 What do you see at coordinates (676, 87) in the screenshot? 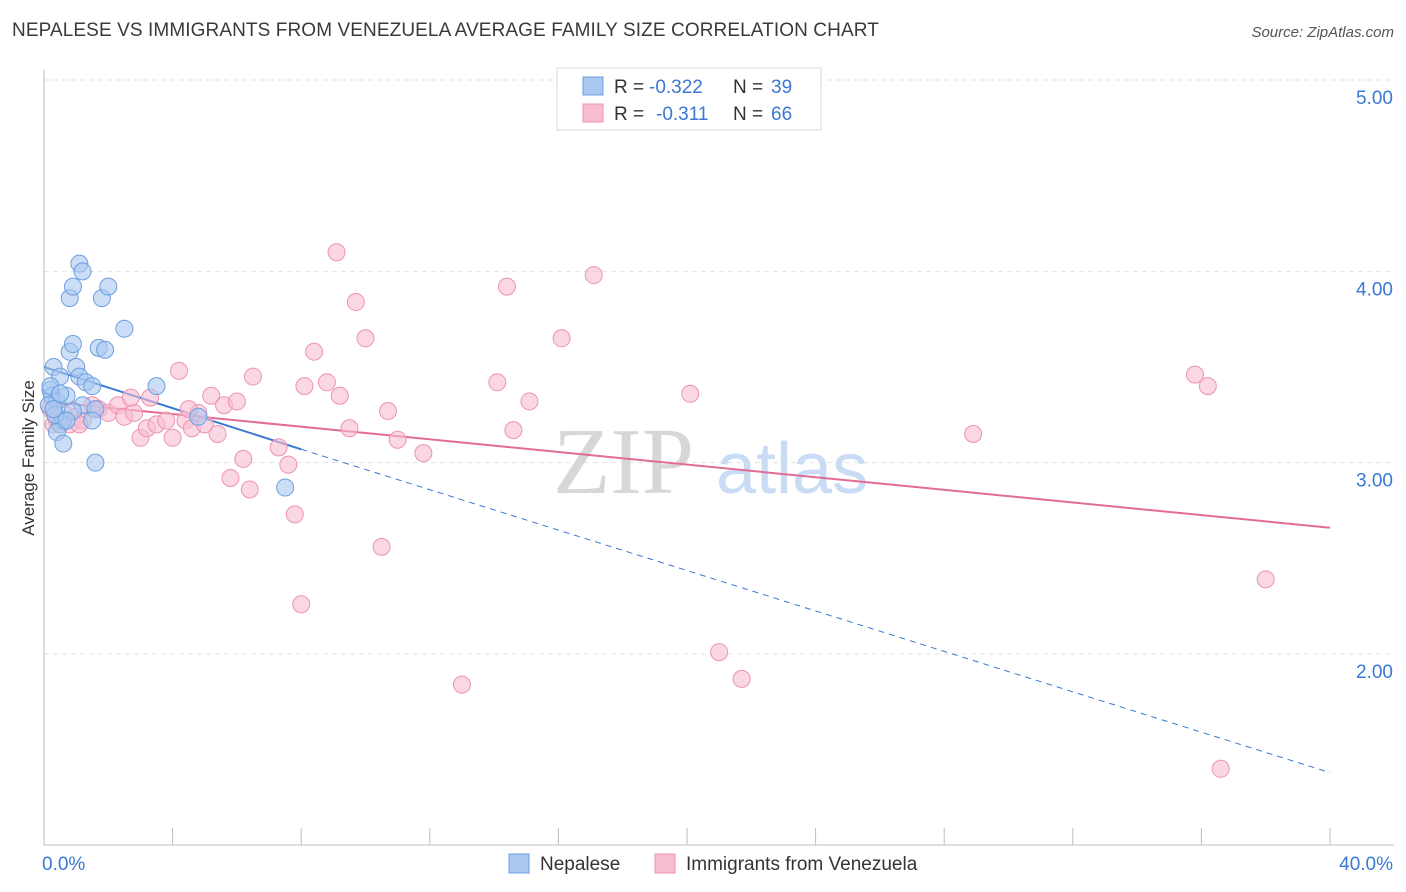
I see `legend-r-value-1: -0.322` at bounding box center [676, 87].